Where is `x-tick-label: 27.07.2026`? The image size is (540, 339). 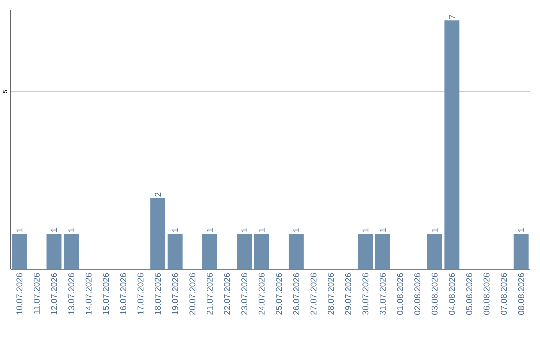
x-tick-label: 27.07.2026 is located at coordinates (313, 294).